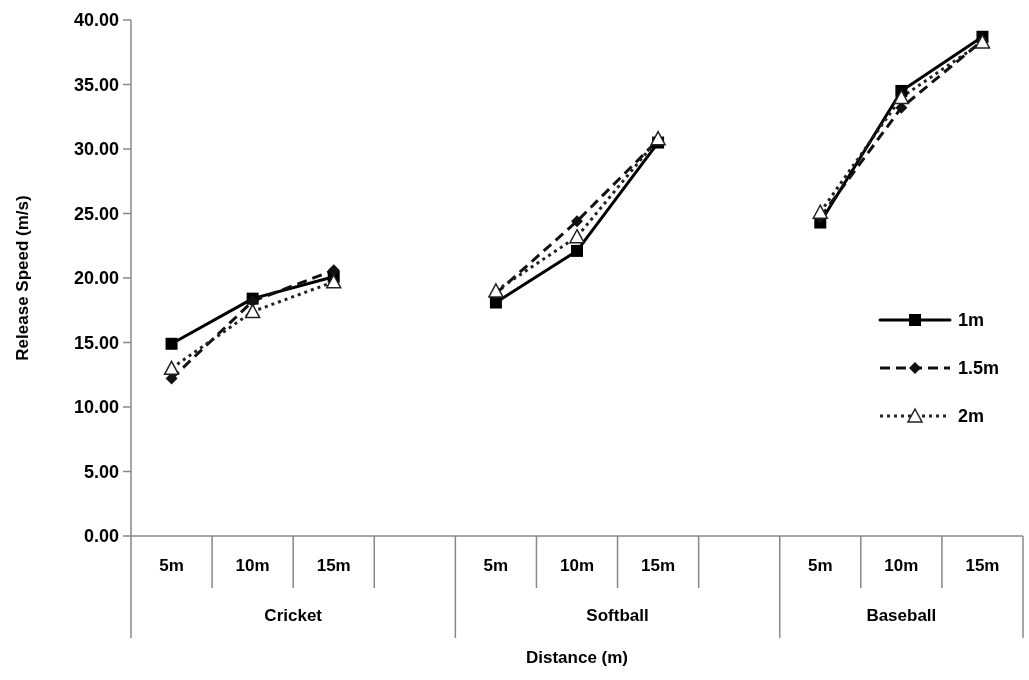 Image resolution: width=1029 pixels, height=680 pixels. What do you see at coordinates (577, 657) in the screenshot?
I see `x-axis-title: Distance (m)` at bounding box center [577, 657].